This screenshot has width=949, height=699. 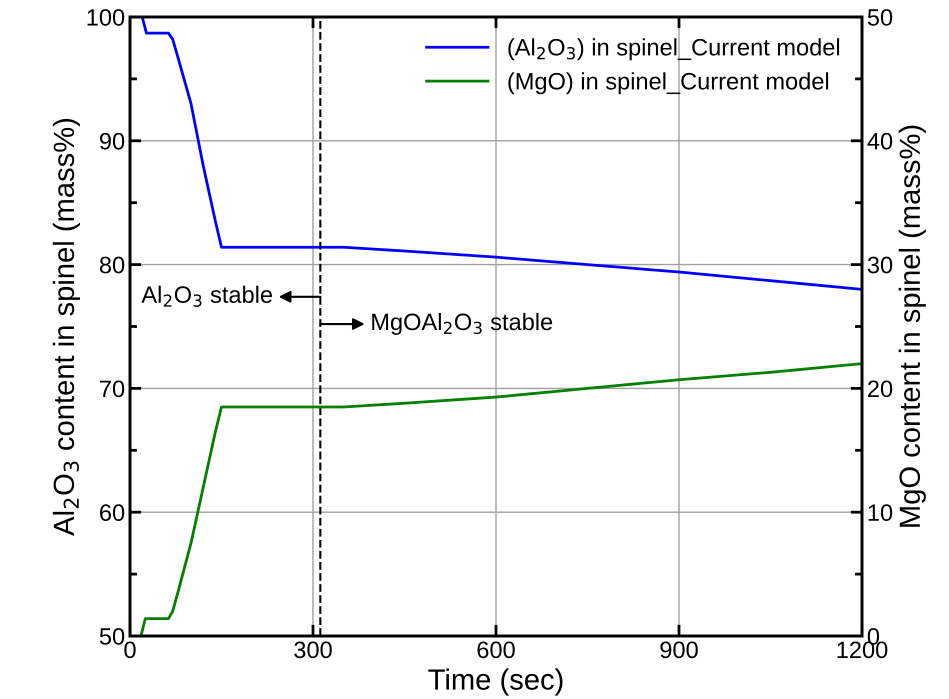 I want to click on y2-tick-label: 30, so click(x=880, y=265).